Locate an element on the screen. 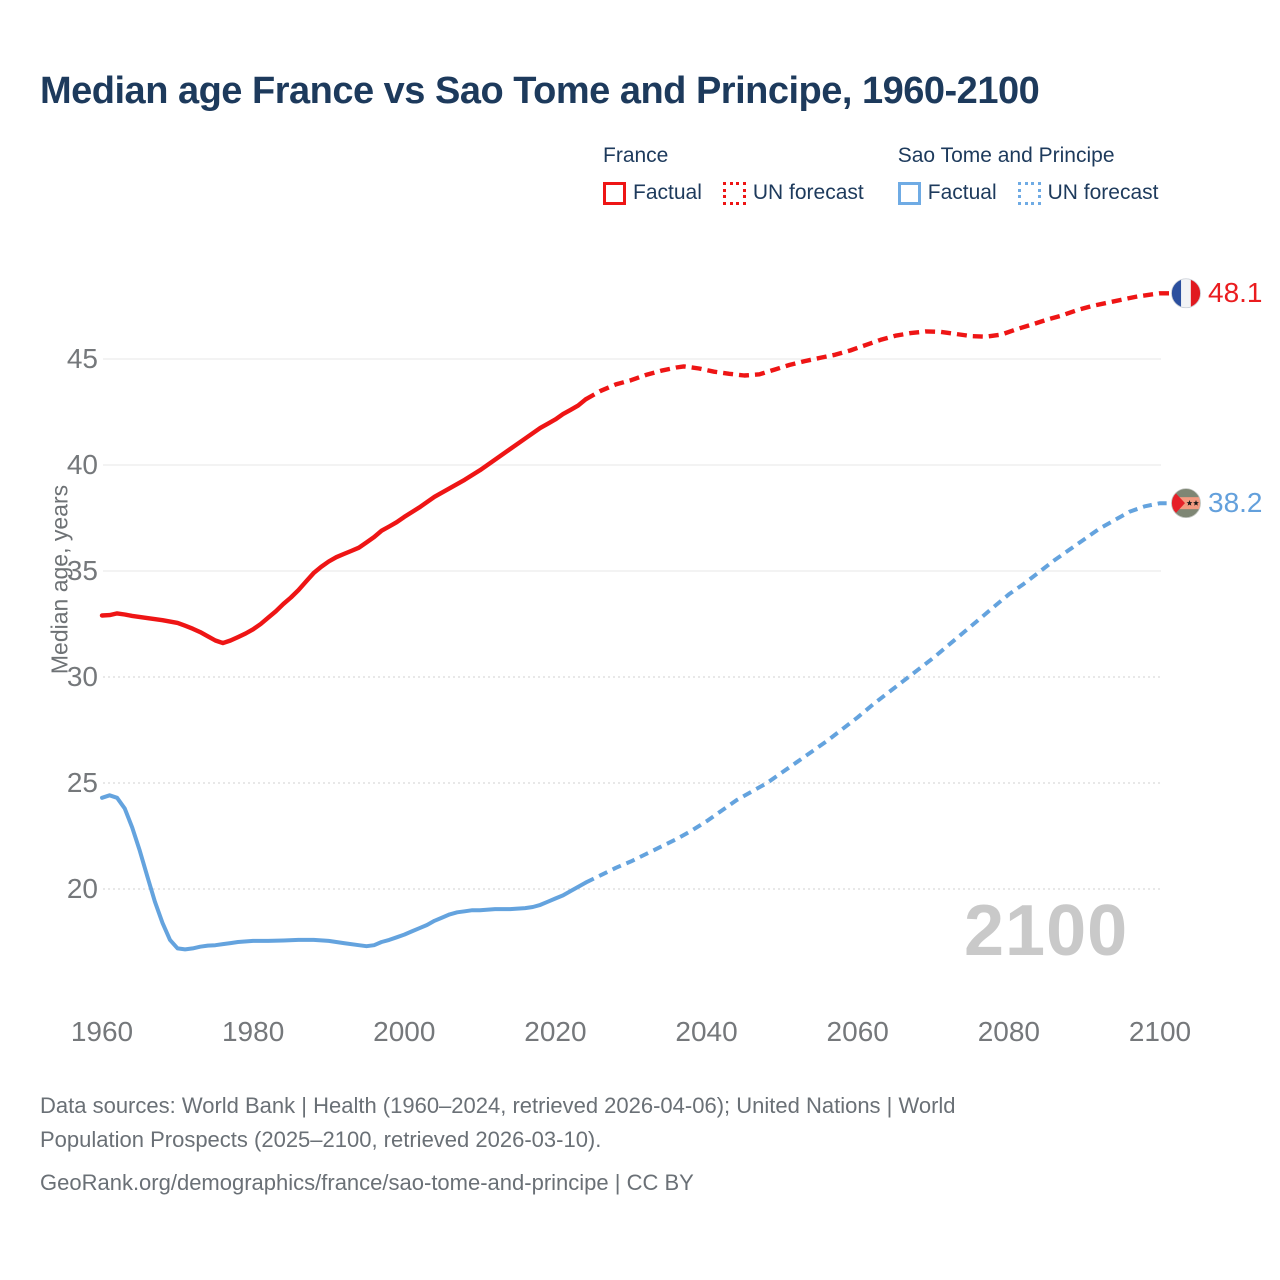  y-tick-20: 20 is located at coordinates (82, 888).